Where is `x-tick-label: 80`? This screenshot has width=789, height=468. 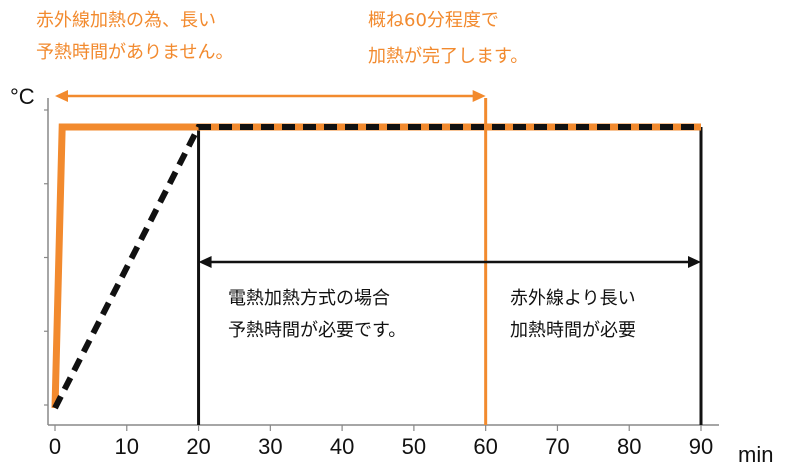 x-tick-label: 80 is located at coordinates (629, 446).